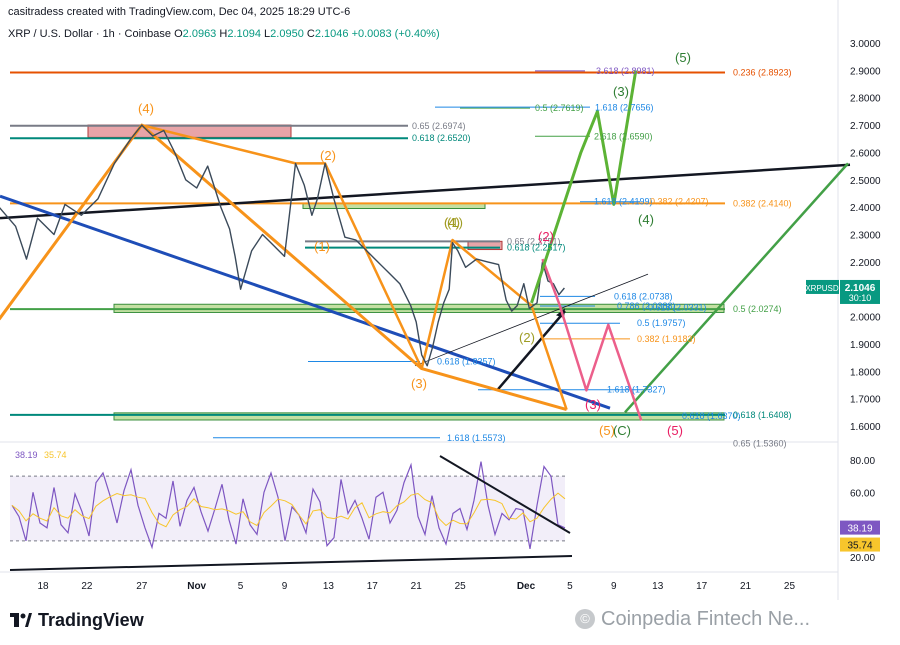  Describe the element at coordinates (865, 236) in the screenshot. I see `price-tick-label: 2.3000` at that location.